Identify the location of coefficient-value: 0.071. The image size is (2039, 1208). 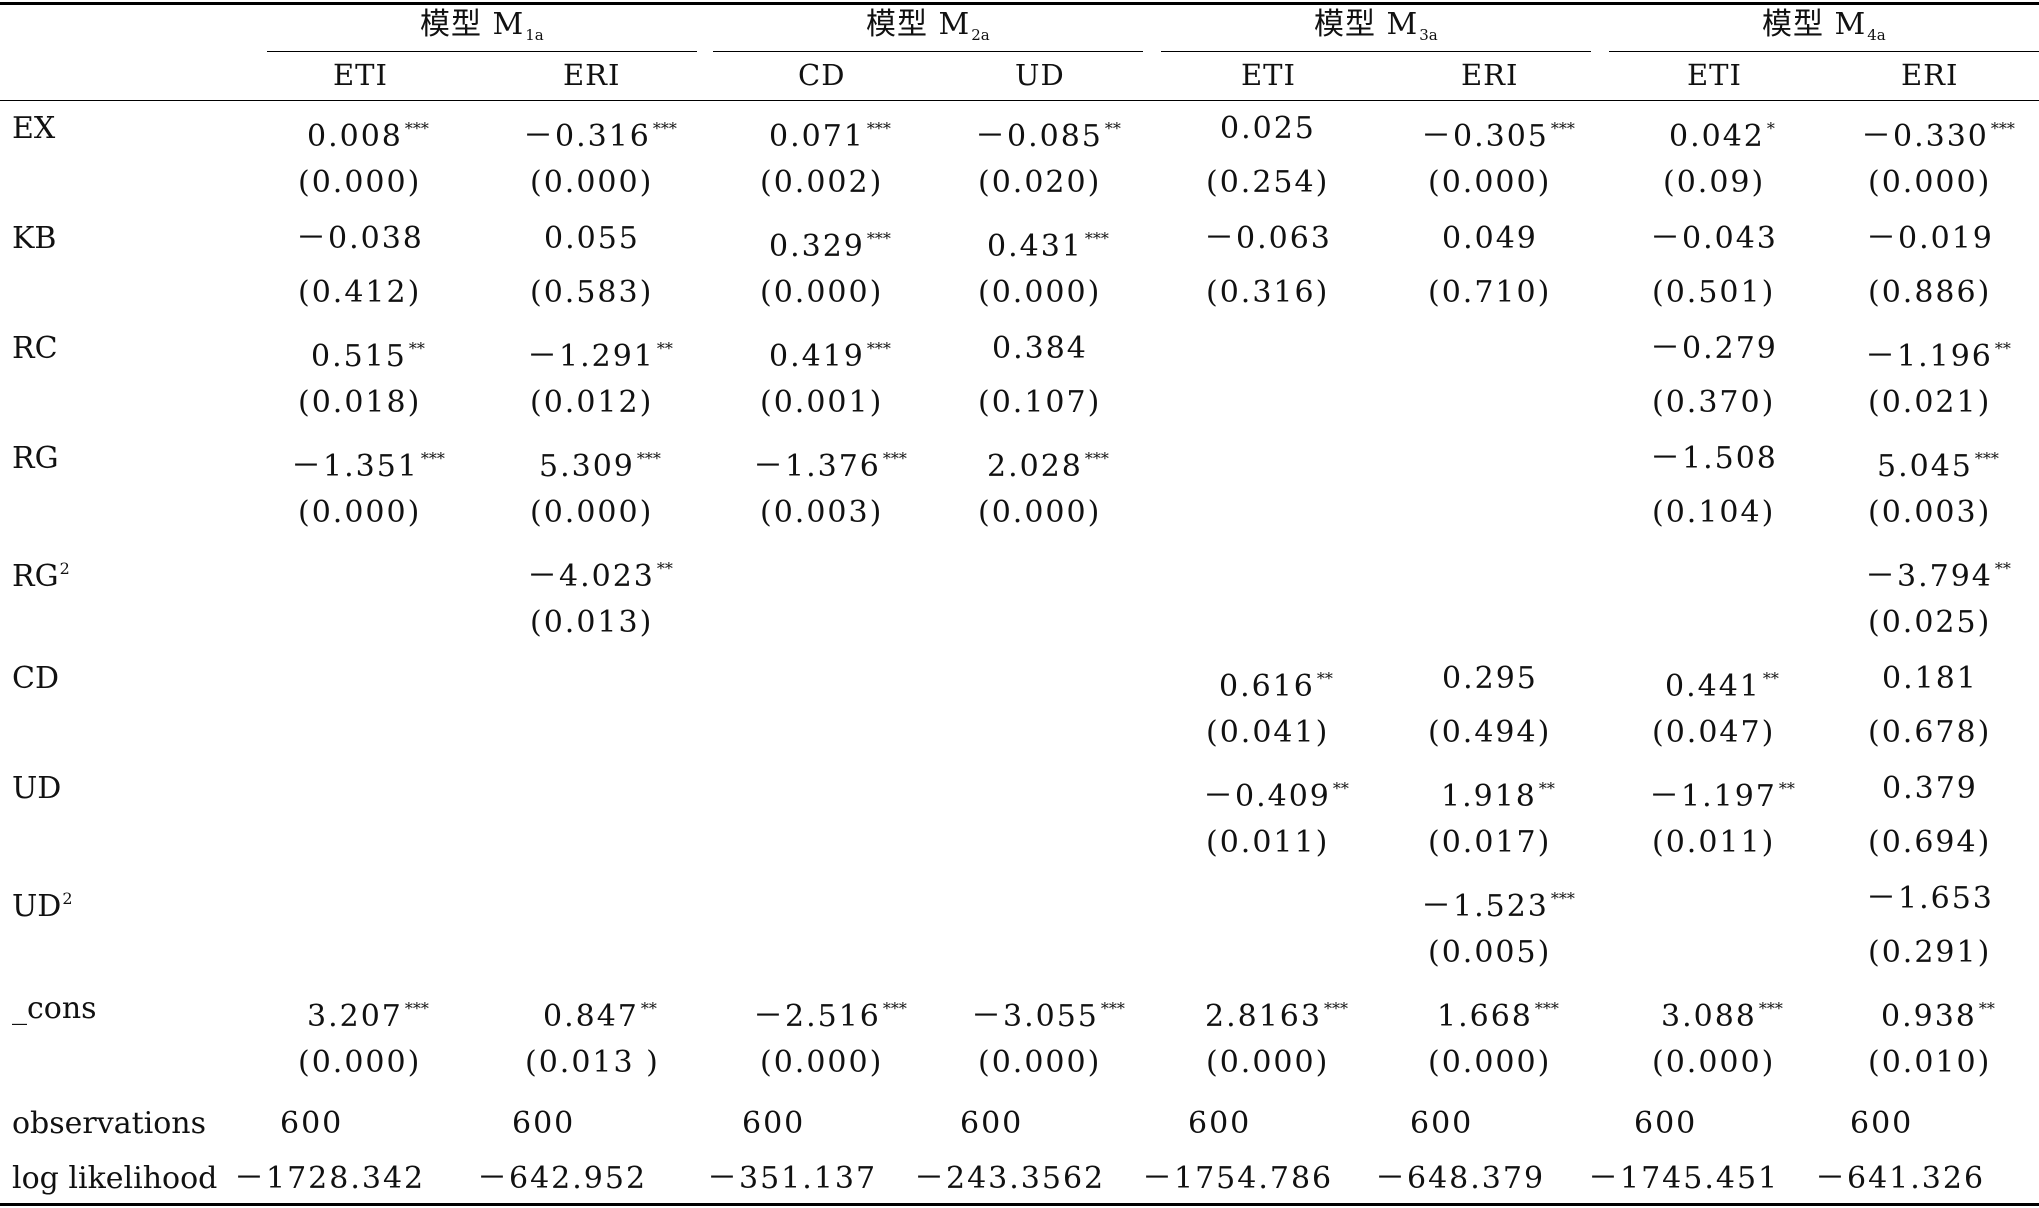
(817, 136).